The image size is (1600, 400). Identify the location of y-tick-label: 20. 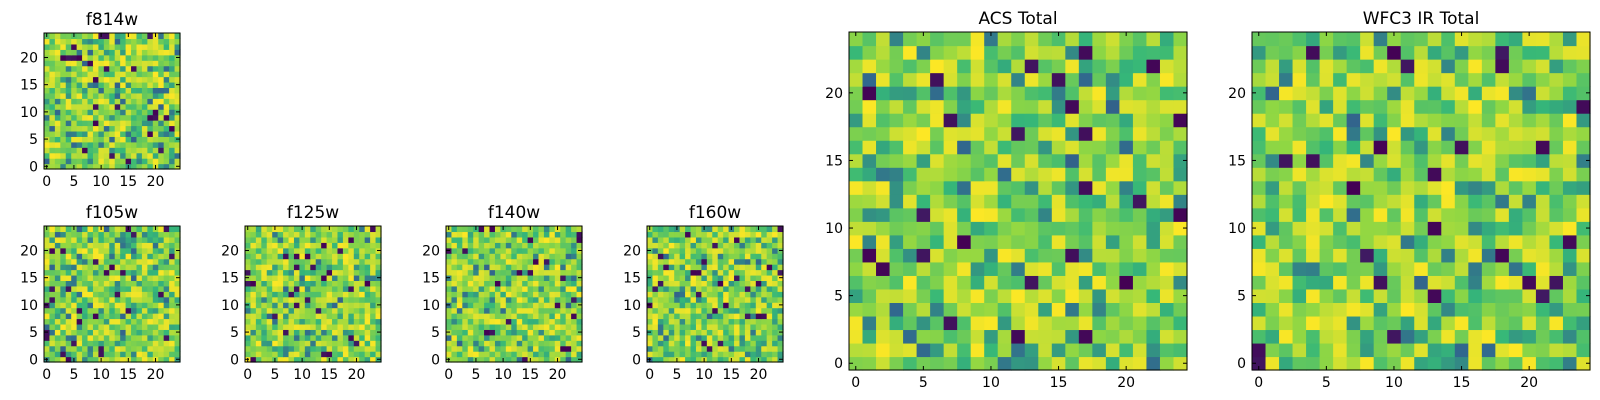
(632, 251).